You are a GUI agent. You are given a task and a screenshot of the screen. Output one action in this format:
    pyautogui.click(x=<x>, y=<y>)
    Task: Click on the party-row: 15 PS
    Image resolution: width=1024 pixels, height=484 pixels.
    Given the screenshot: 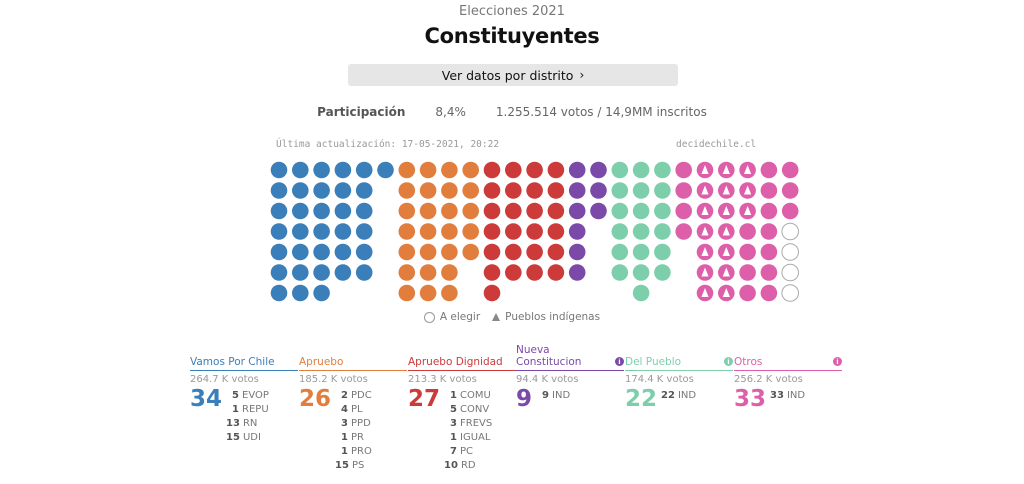 What is the action you would take?
    pyautogui.click(x=353, y=466)
    